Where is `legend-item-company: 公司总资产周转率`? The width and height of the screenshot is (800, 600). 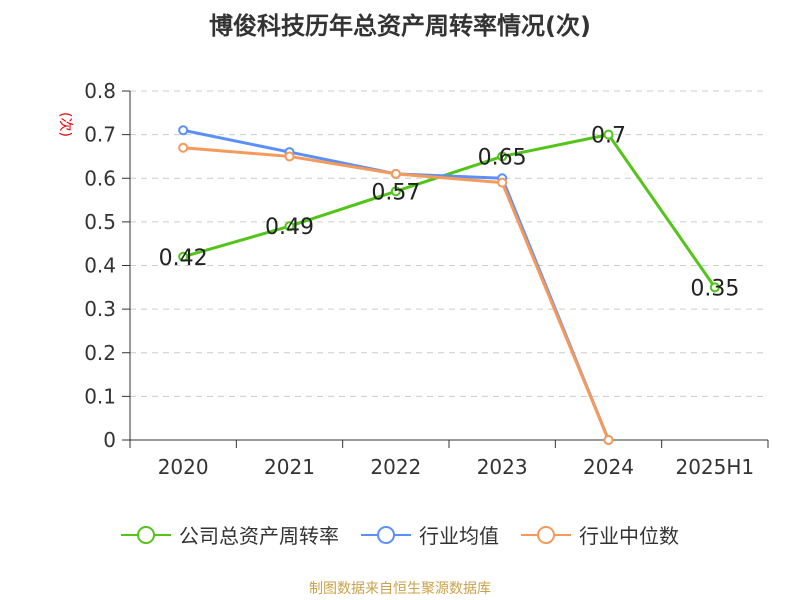
legend-item-company: 公司总资产周转率 is located at coordinates (230, 534).